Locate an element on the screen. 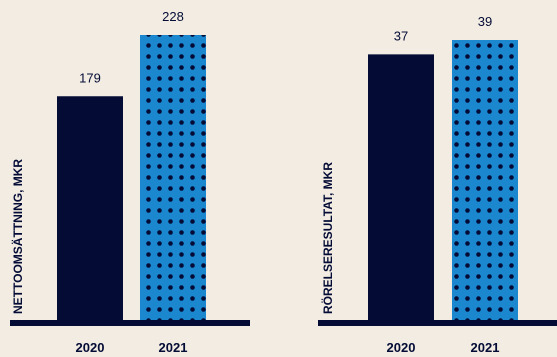 The width and height of the screenshot is (557, 357). y-axis-label: RÖRELSERESULTAT, MKR is located at coordinates (327, 238).